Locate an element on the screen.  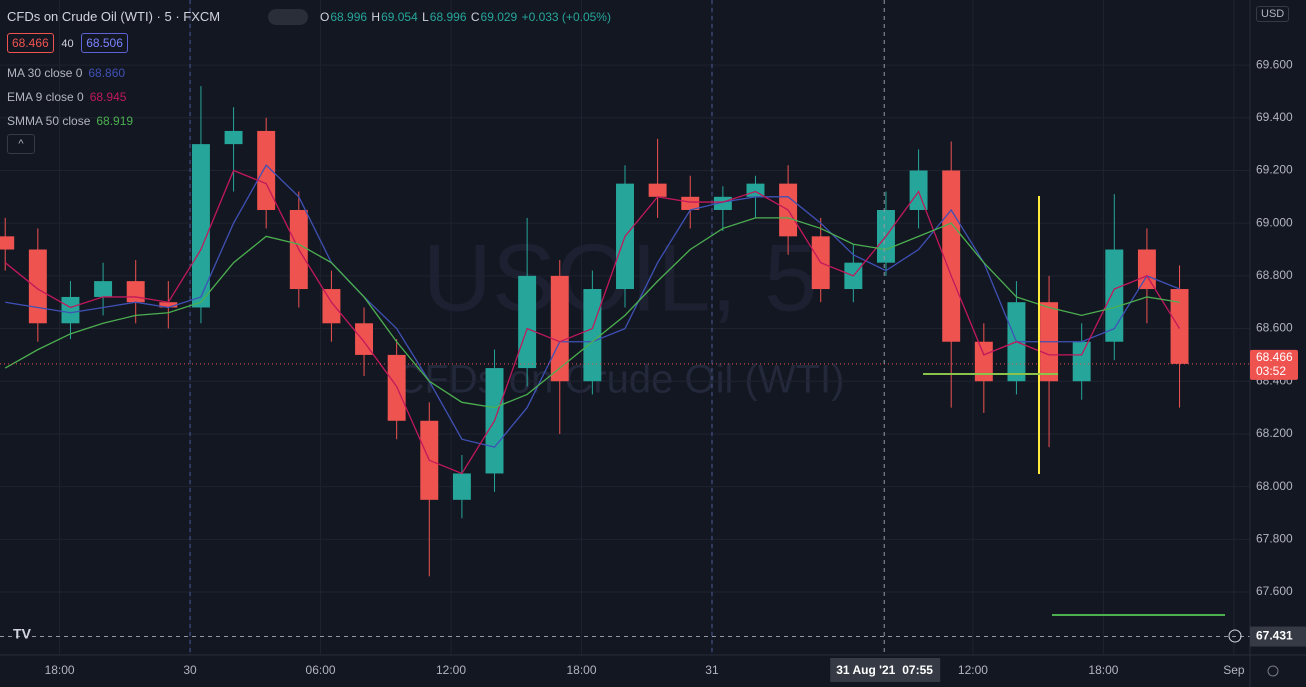
add-button is located at coordinates (1235, 636).